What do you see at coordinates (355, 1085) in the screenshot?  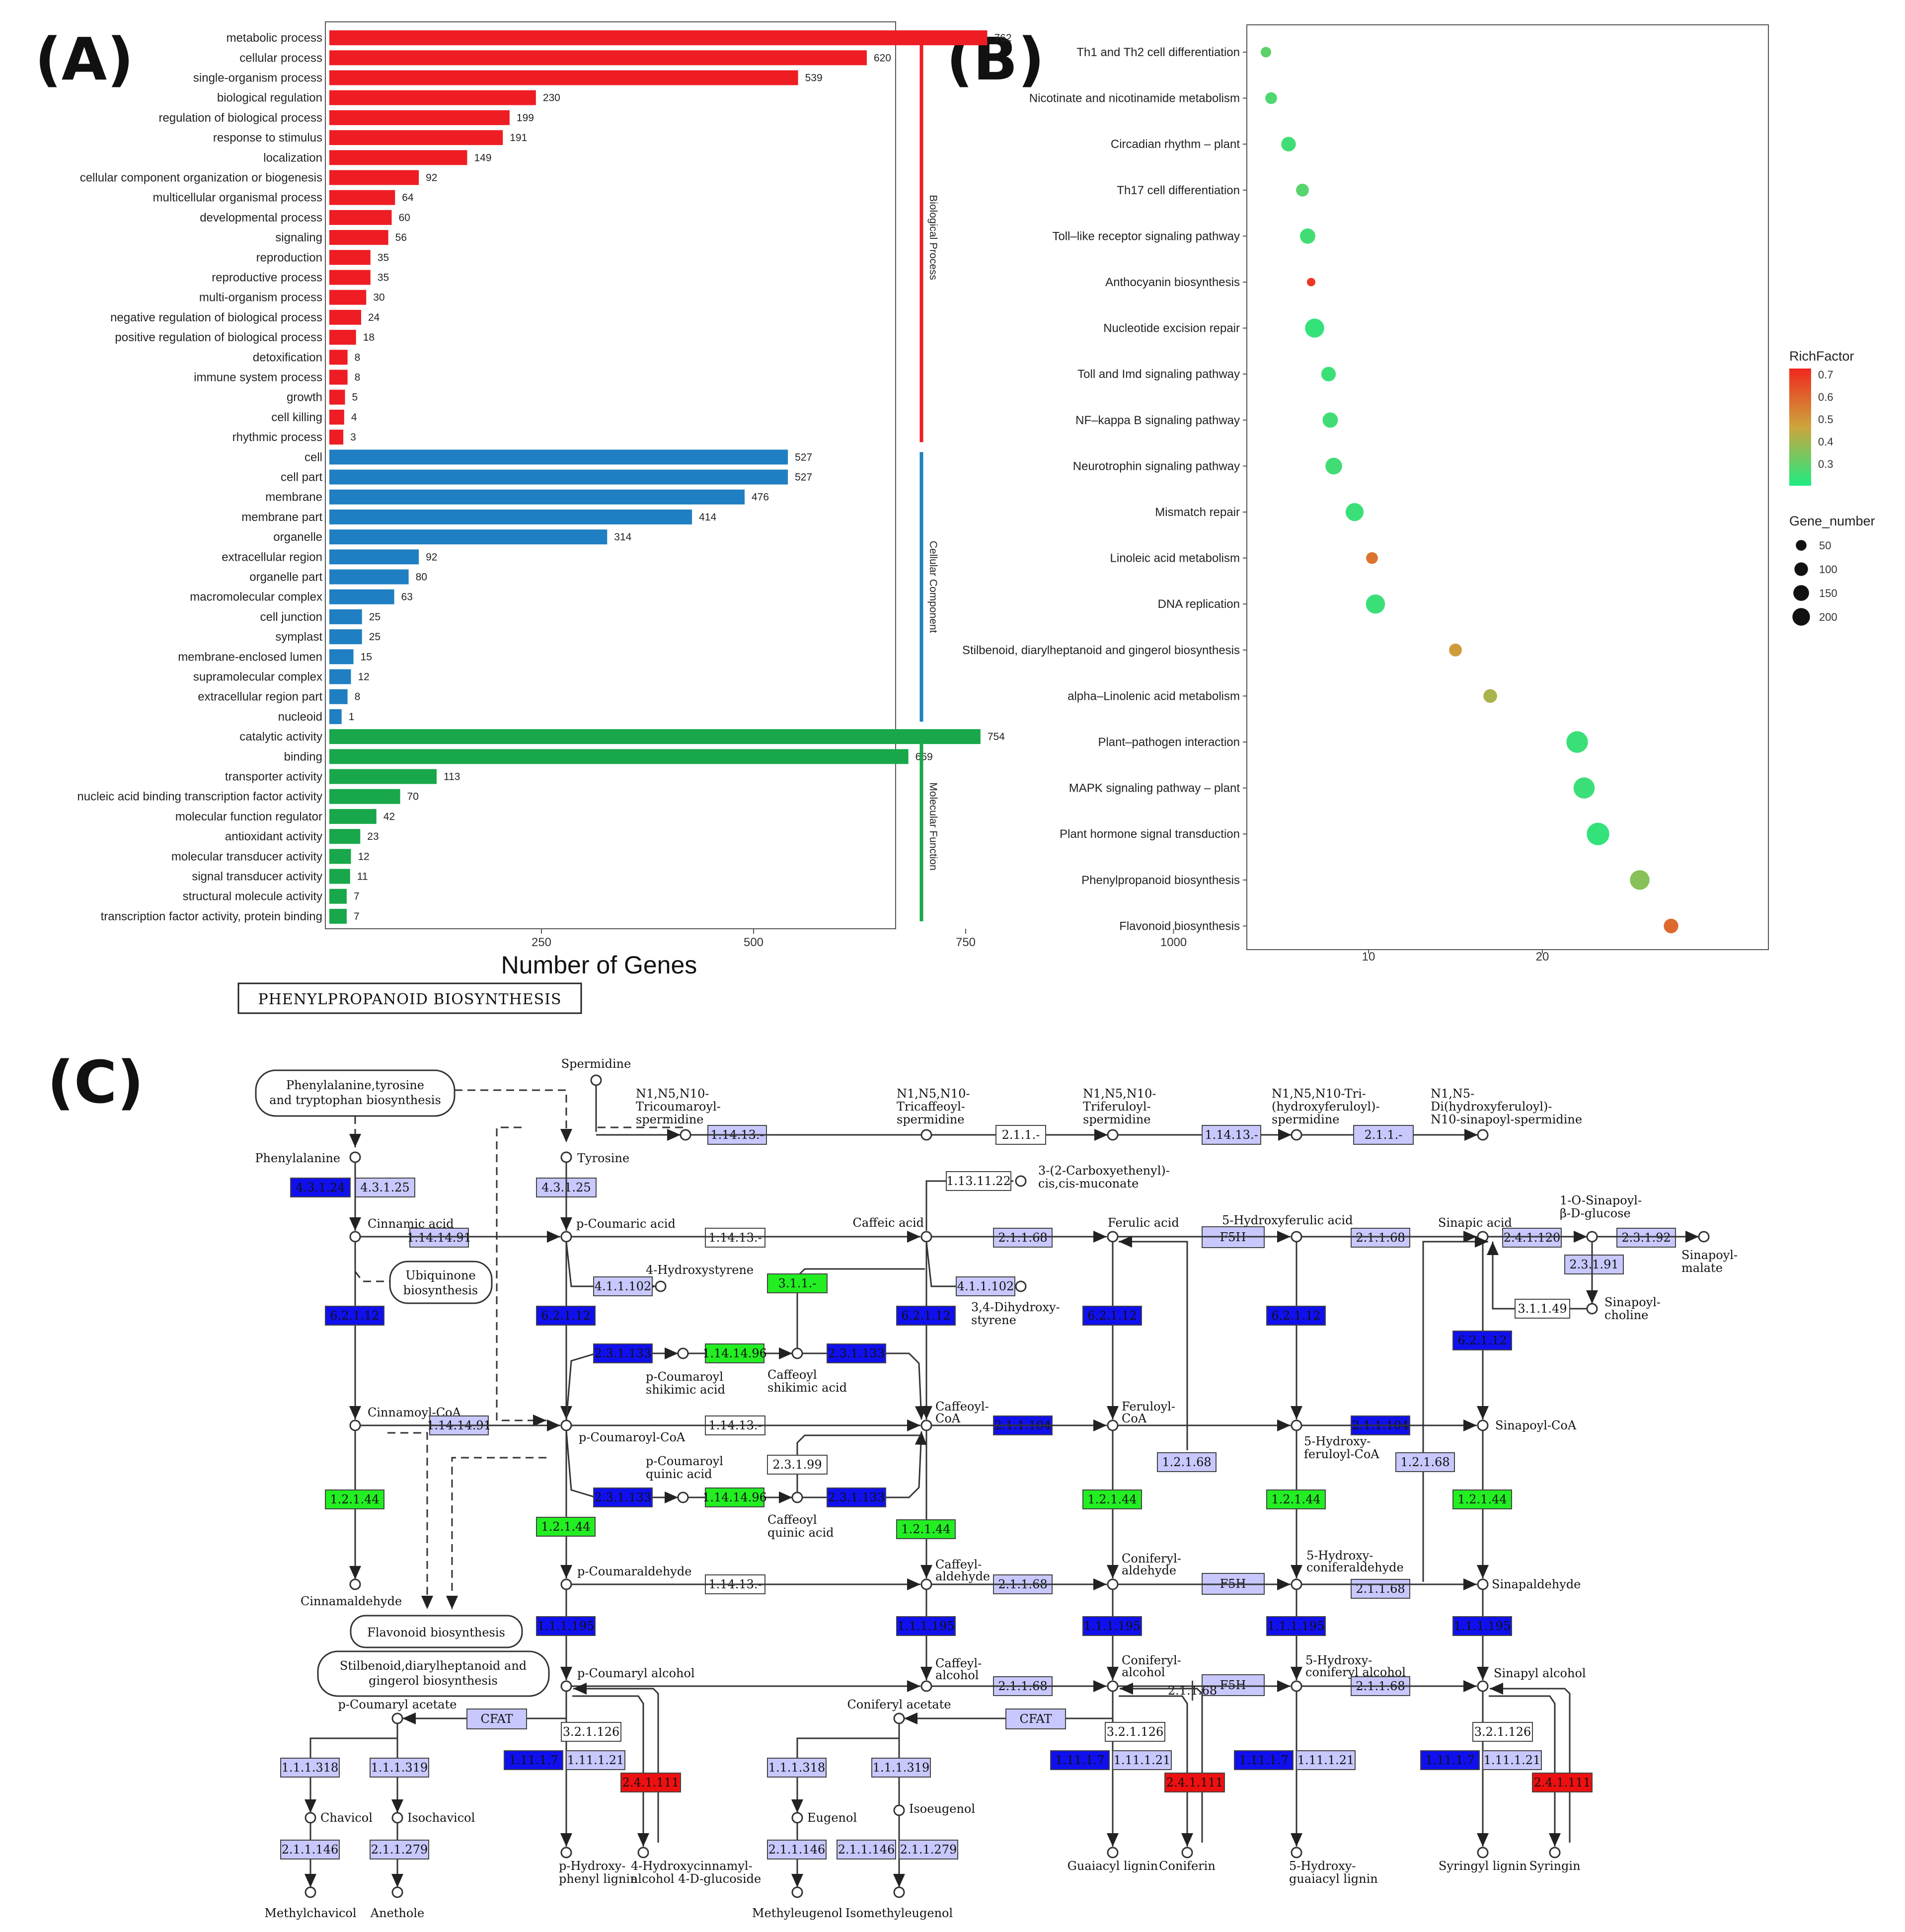 I see `map-label-phe_tyr_trp_1: Phenylalanine,tyrosine` at bounding box center [355, 1085].